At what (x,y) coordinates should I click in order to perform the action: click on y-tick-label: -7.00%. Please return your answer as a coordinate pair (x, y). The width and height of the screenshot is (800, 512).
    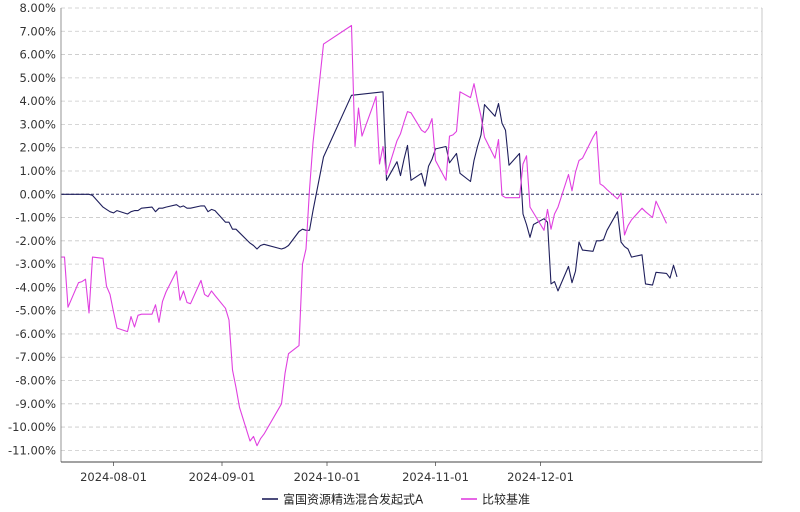
    Looking at the image, I should click on (35, 357).